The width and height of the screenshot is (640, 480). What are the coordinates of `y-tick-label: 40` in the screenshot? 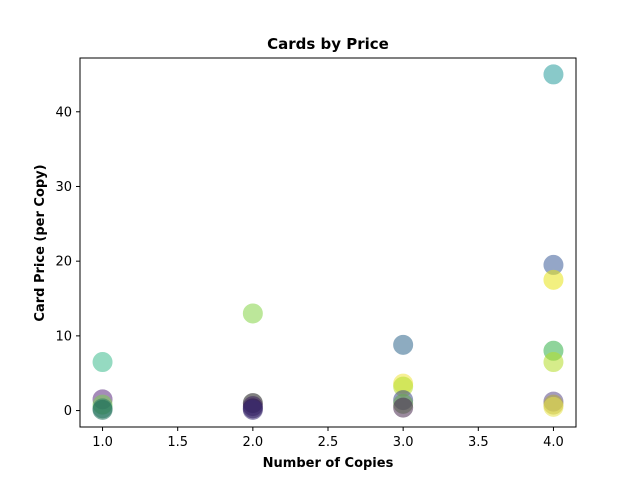 It's located at (63, 112).